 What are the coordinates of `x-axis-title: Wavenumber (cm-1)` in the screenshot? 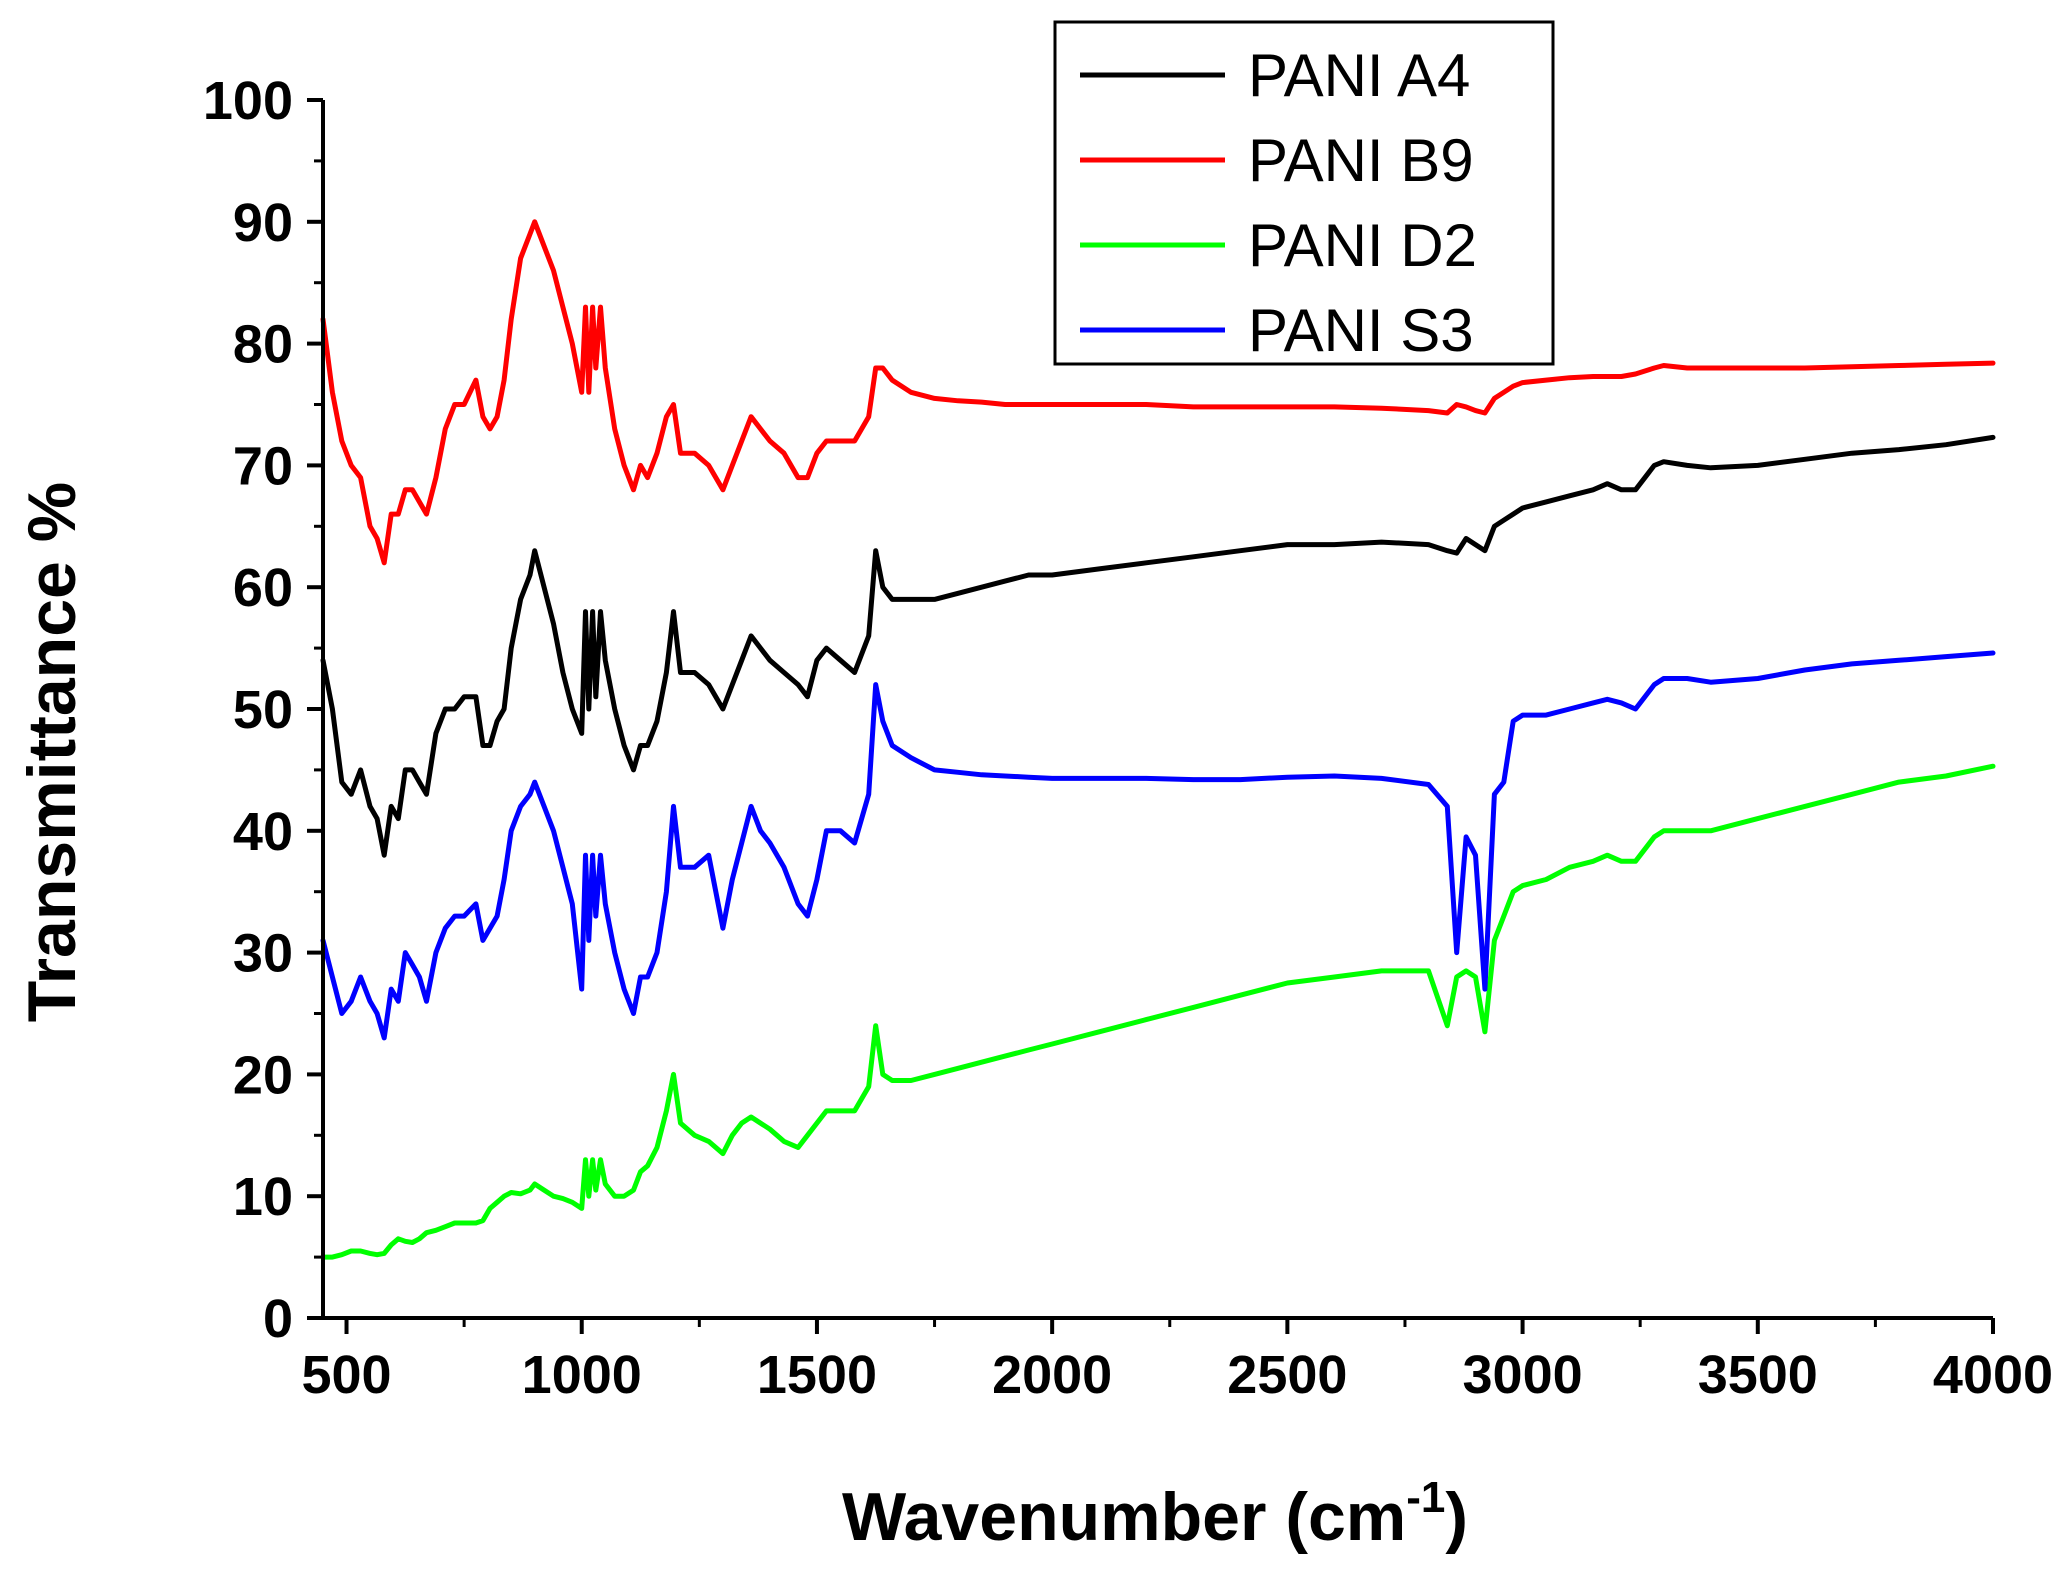 It's located at (1155, 1514).